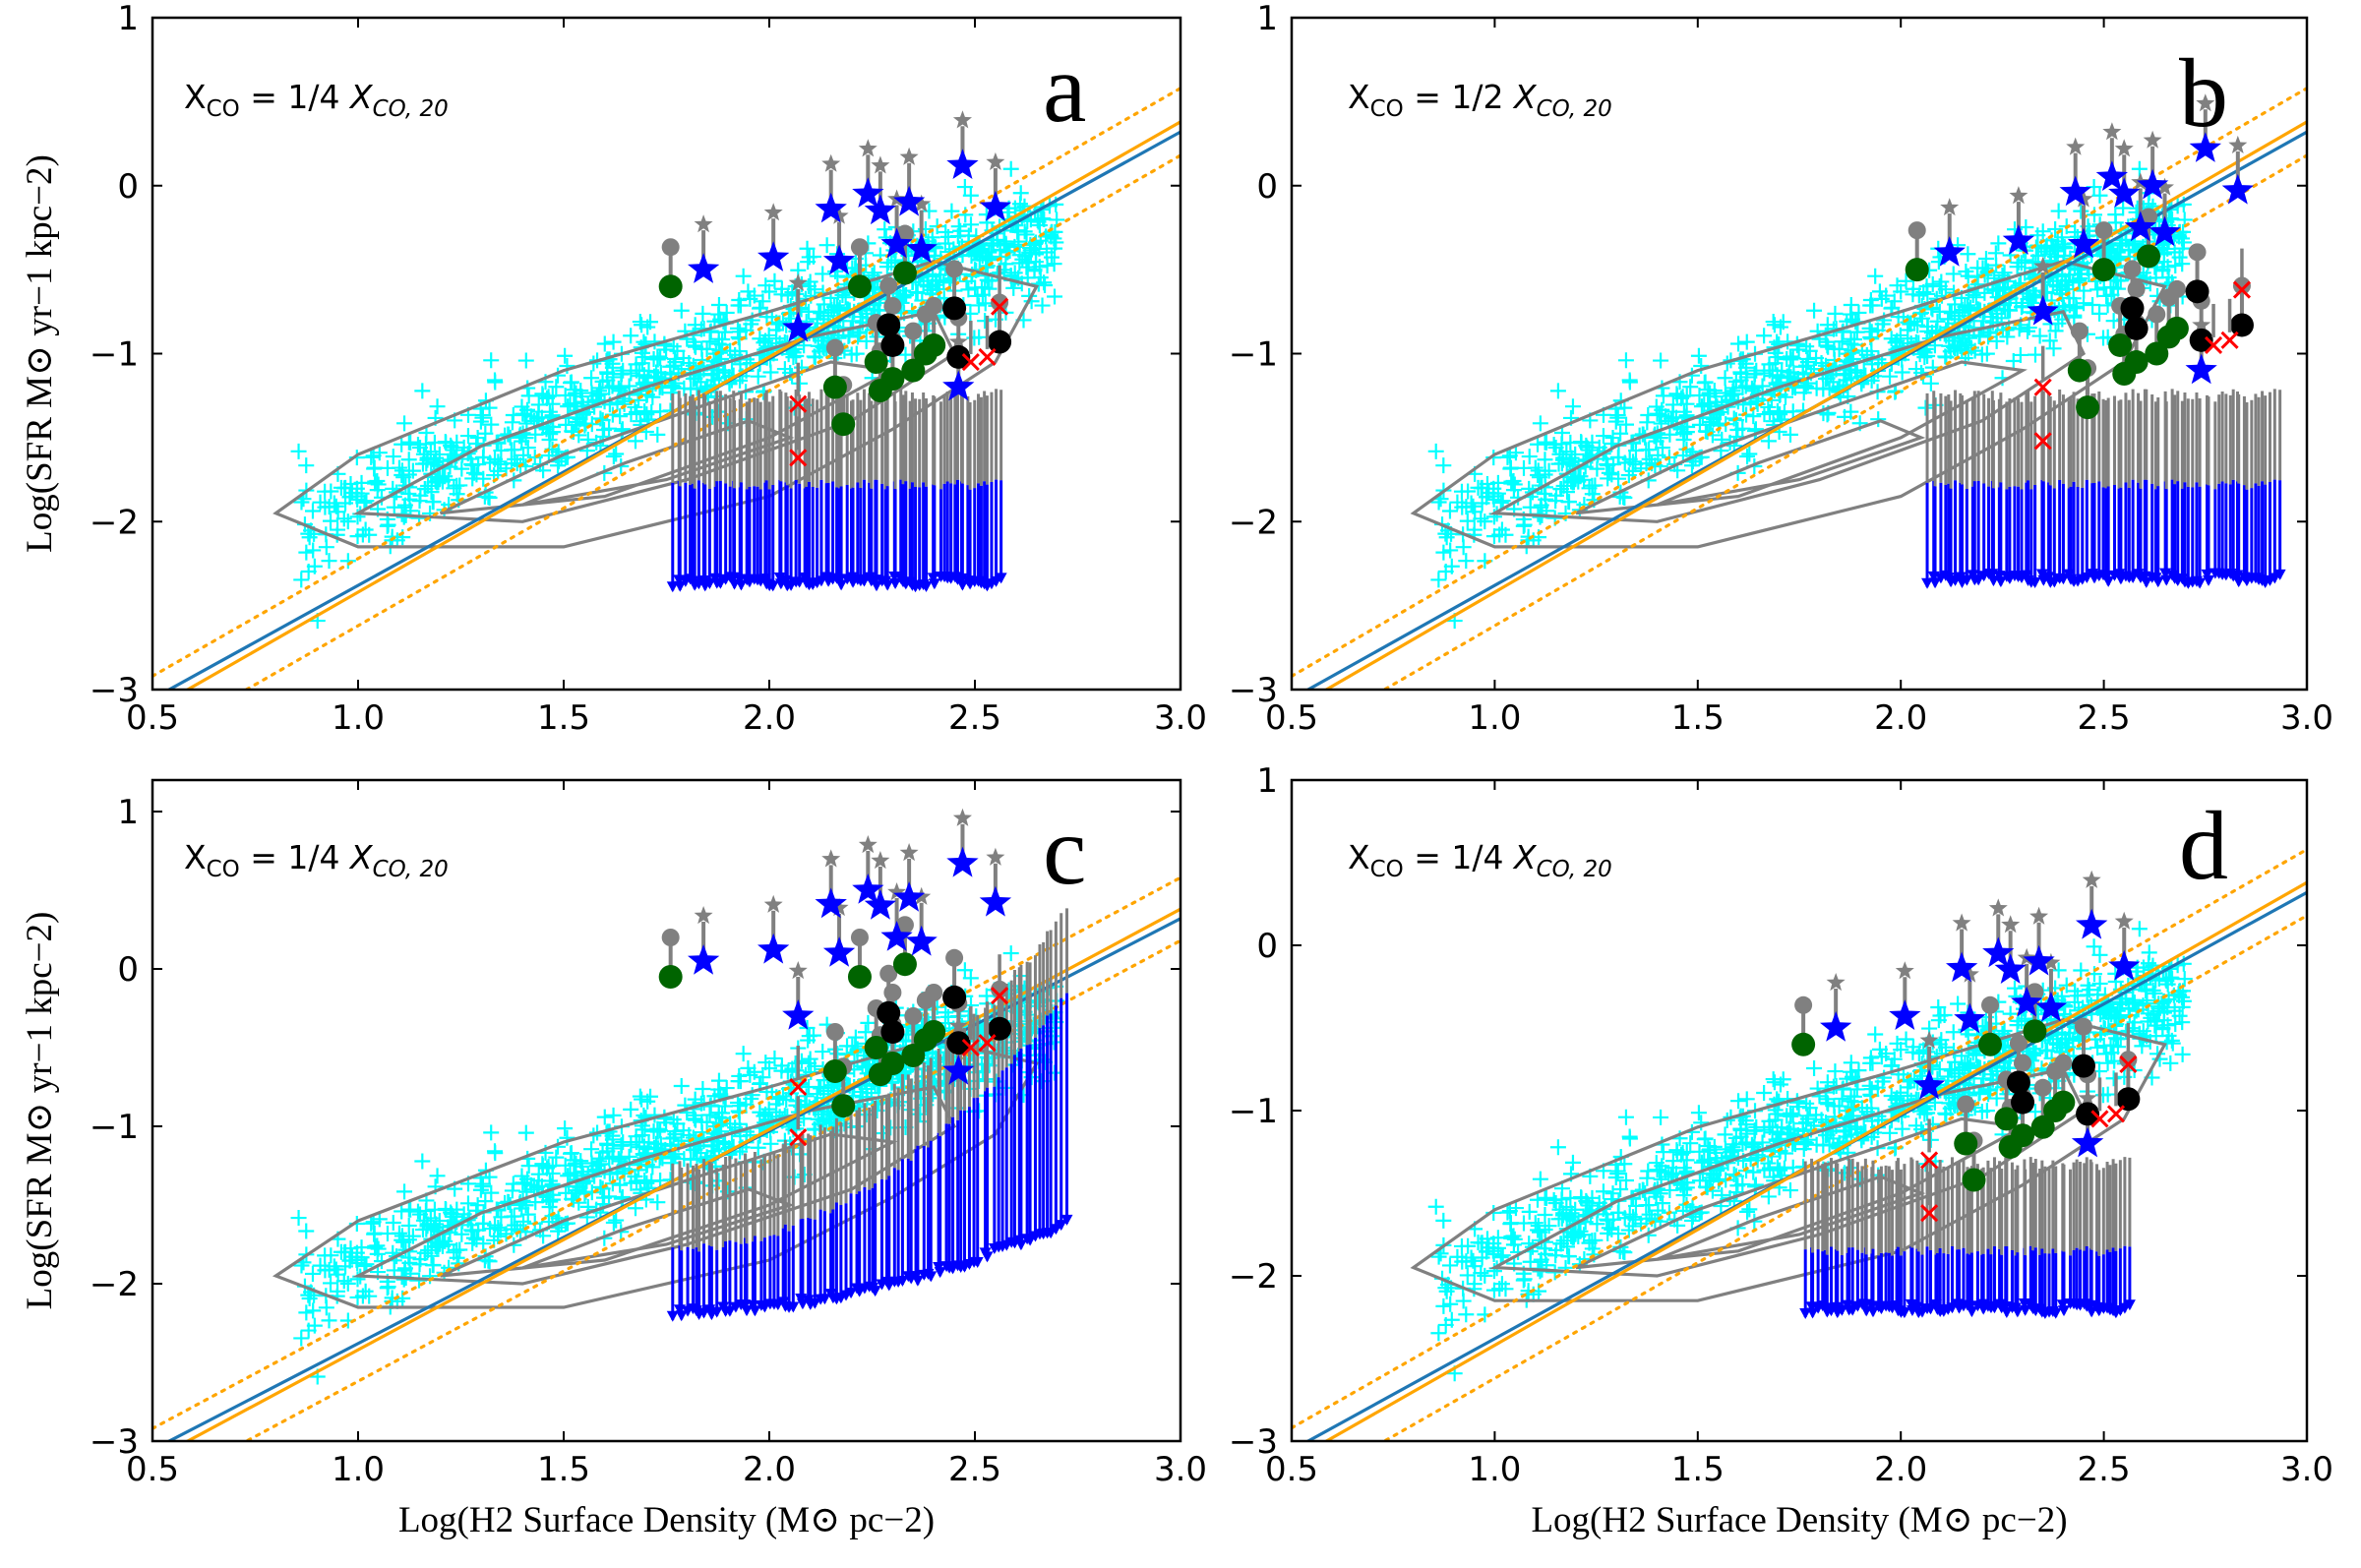  What do you see at coordinates (1064, 850) in the screenshot?
I see `panel-letter: c` at bounding box center [1064, 850].